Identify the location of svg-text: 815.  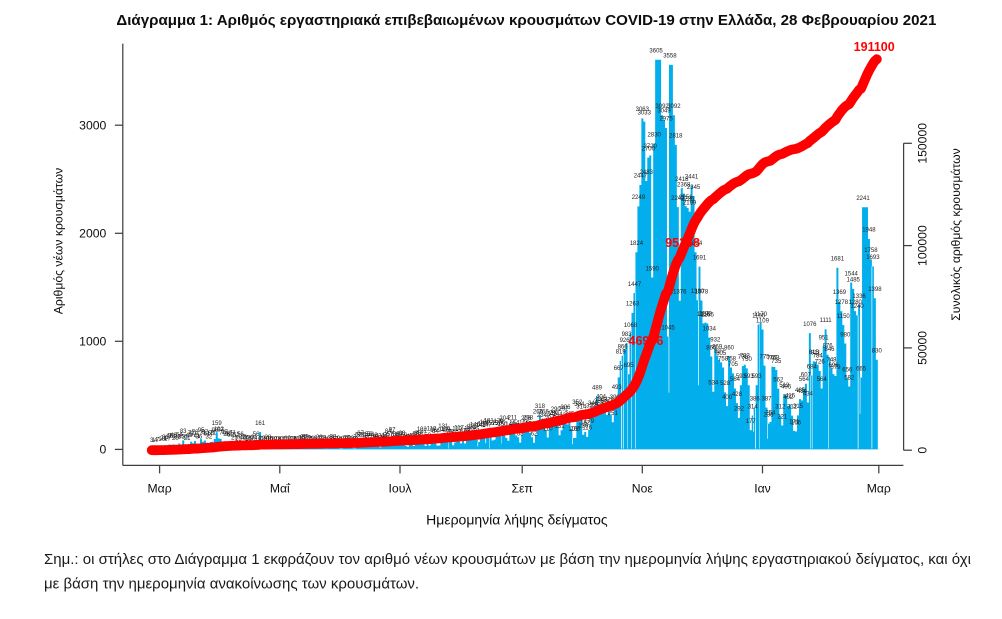
(814, 353).